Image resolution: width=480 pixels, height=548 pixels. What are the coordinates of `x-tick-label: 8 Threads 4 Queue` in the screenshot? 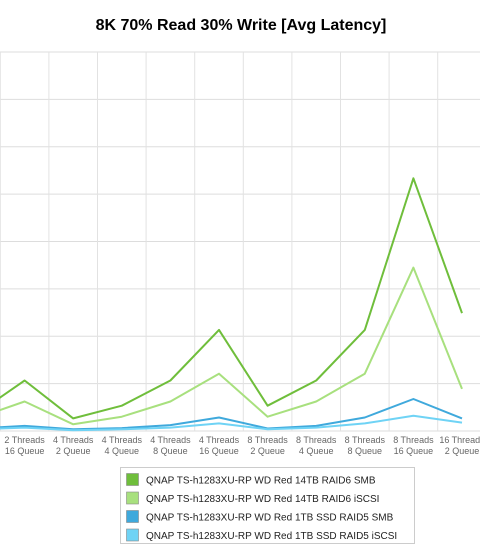 It's located at (316, 445).